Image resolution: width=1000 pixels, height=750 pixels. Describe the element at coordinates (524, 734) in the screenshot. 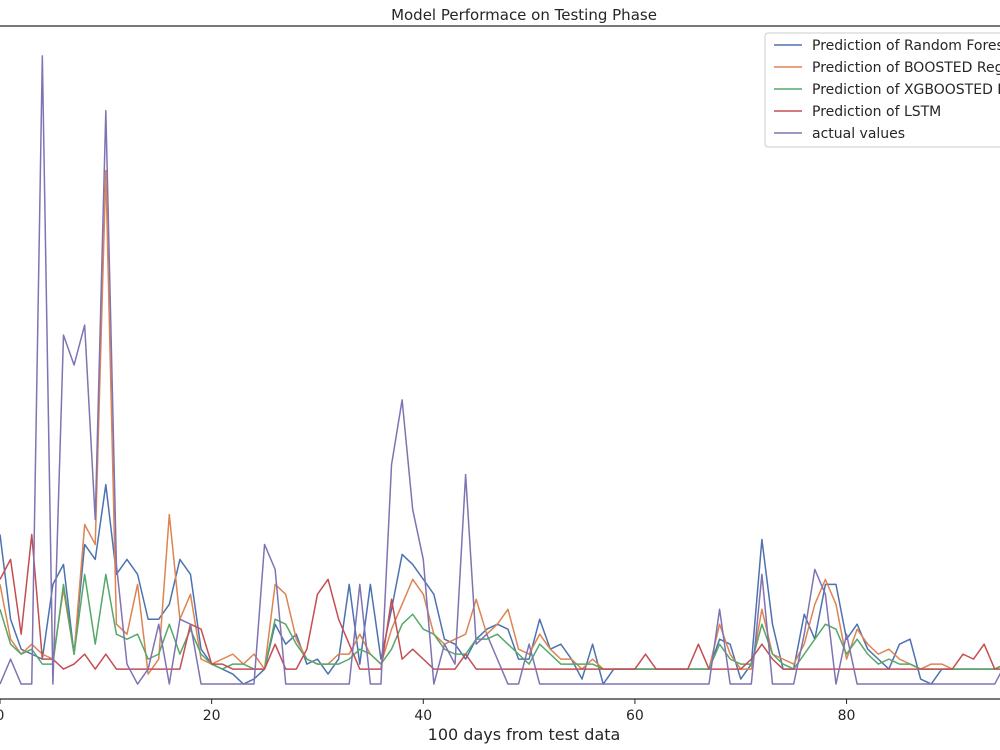

I see `x-axis-label: 100 days from test data` at that location.